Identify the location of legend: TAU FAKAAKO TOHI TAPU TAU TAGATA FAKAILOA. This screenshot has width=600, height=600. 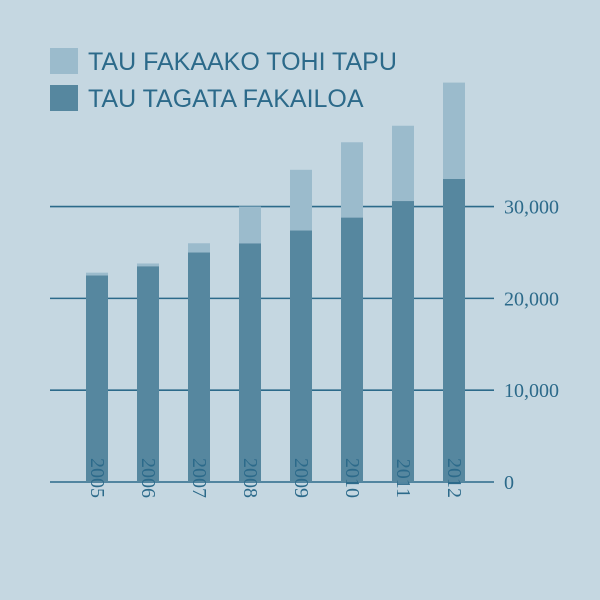
(223, 80).